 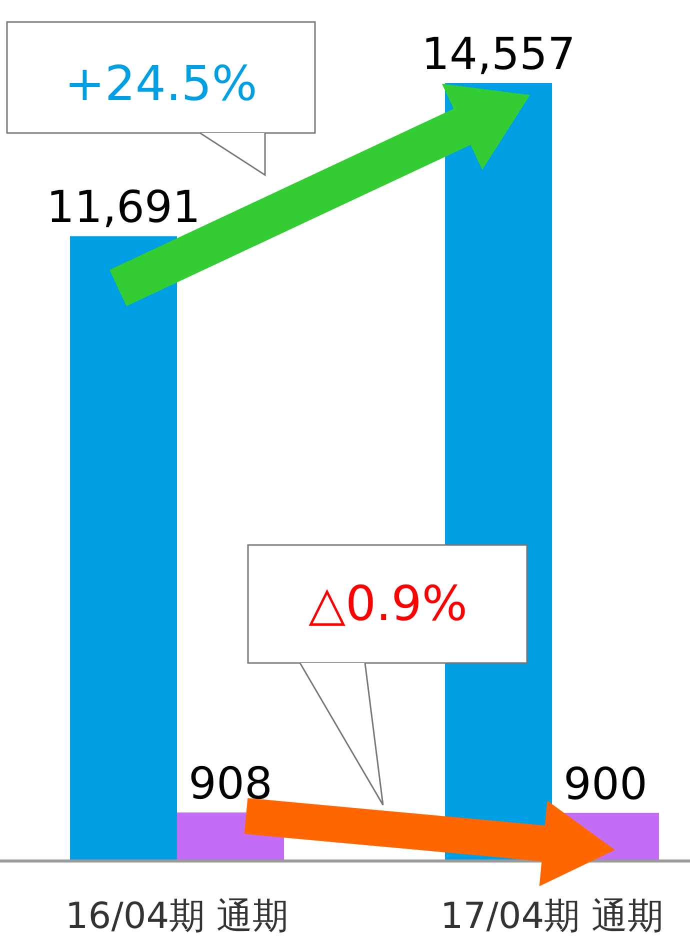 What do you see at coordinates (161, 84) in the screenshot?
I see `annotation: +24.5%` at bounding box center [161, 84].